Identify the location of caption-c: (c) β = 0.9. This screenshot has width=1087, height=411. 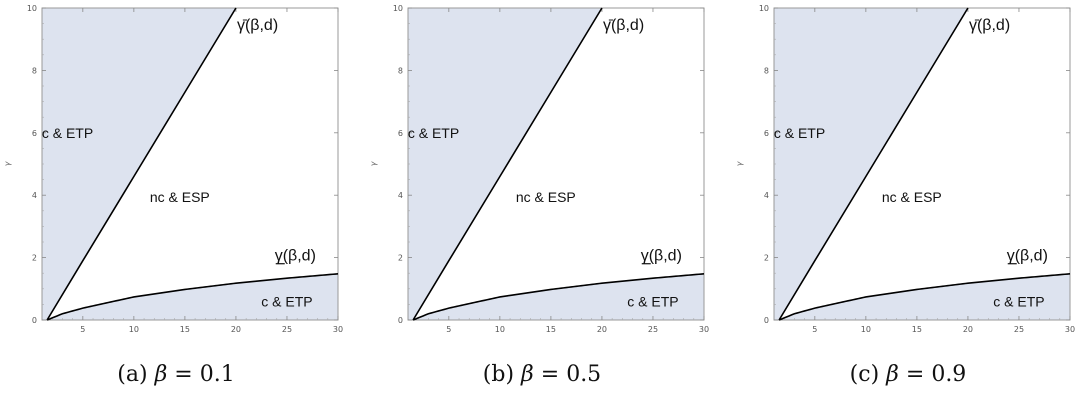
(908, 374).